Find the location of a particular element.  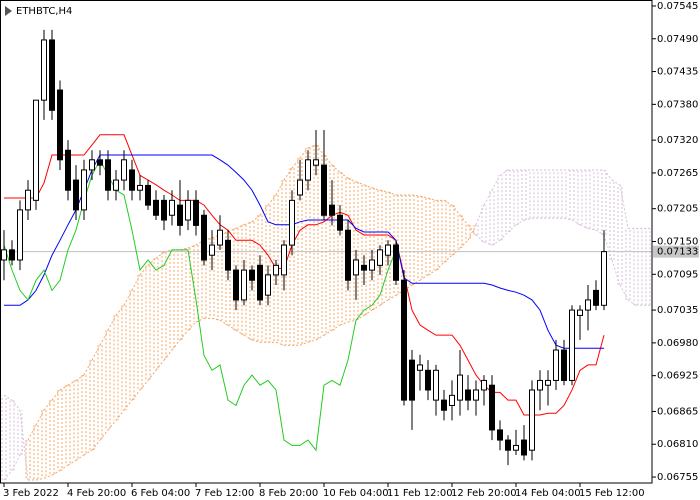

price-label: 0.07133 is located at coordinates (677, 252).